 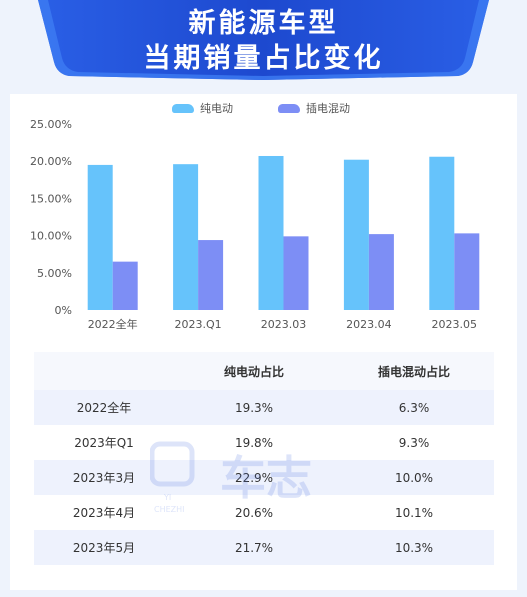 I want to click on table-cell: 2023年4月, so click(x=104, y=513).